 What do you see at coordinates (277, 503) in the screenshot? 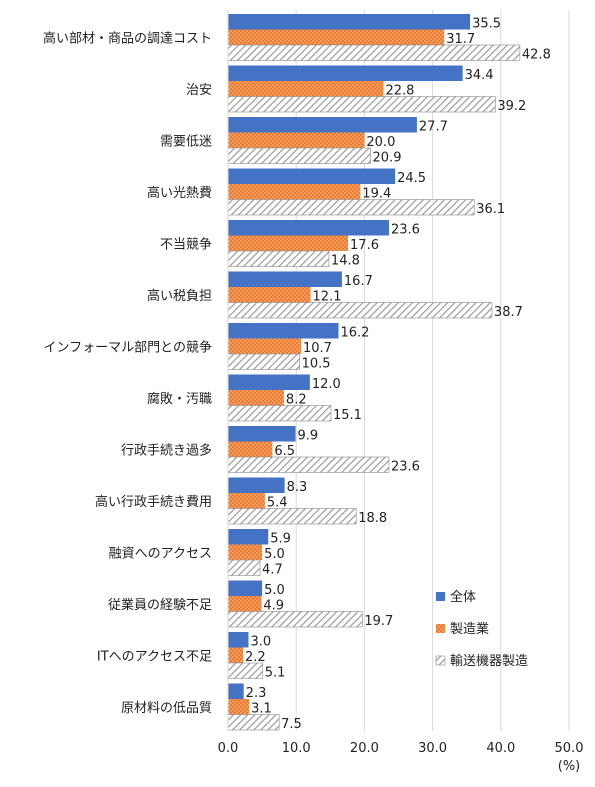
I see `data-label: 5.4` at bounding box center [277, 503].